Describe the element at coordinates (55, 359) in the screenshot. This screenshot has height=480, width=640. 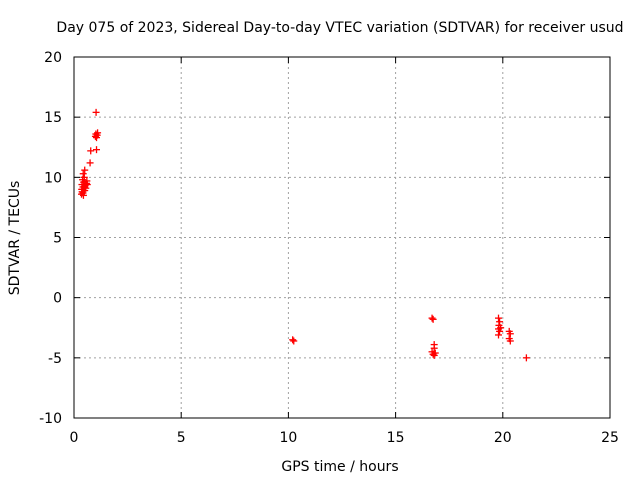
I see `y-tick-label: -5` at that location.